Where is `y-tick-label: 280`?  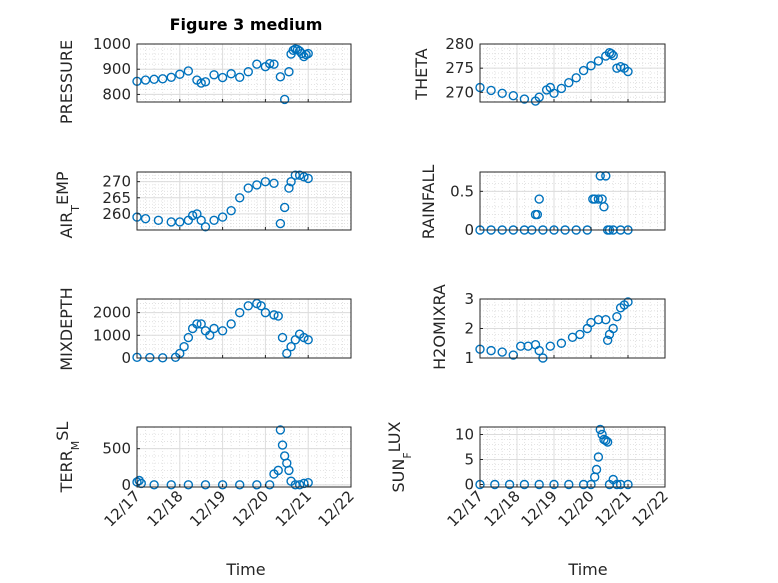
y-tick-label: 280 is located at coordinates (459, 44).